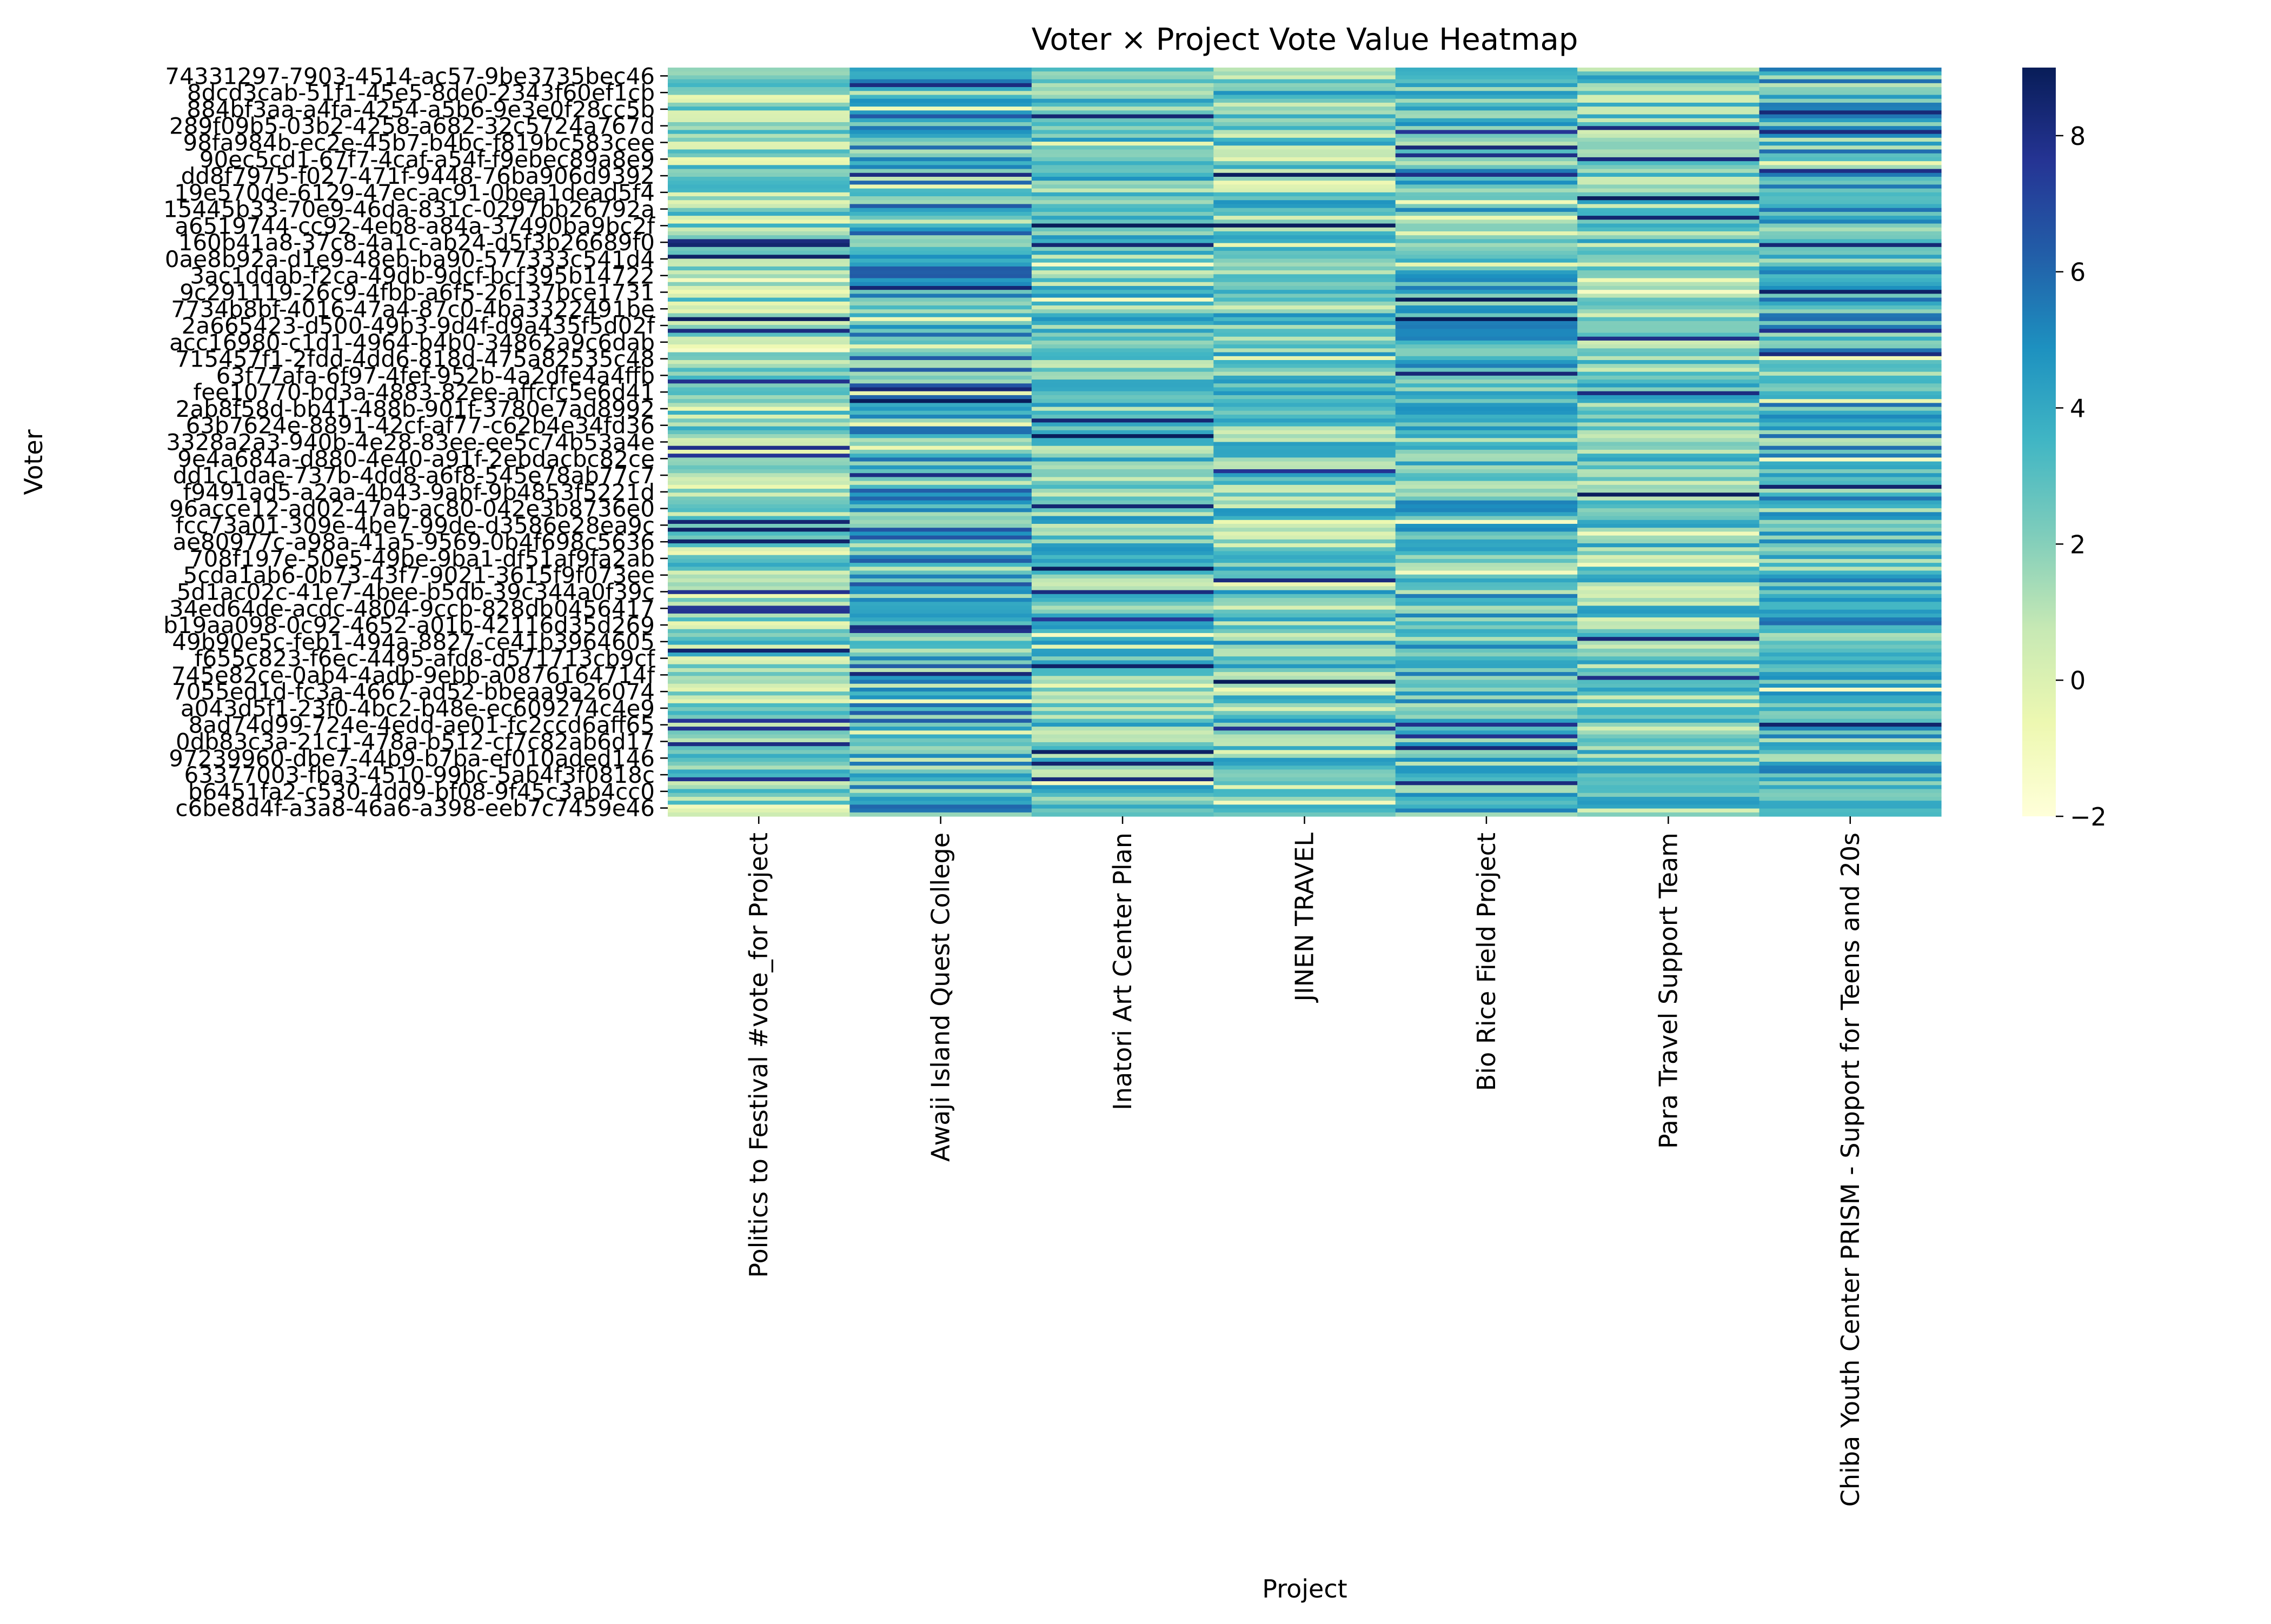 The width and height of the screenshot is (2271, 1624). What do you see at coordinates (412, 608) in the screenshot?
I see `row-tick-label: 34ed64de-acdc-4804-9ccb-828db0456417` at bounding box center [412, 608].